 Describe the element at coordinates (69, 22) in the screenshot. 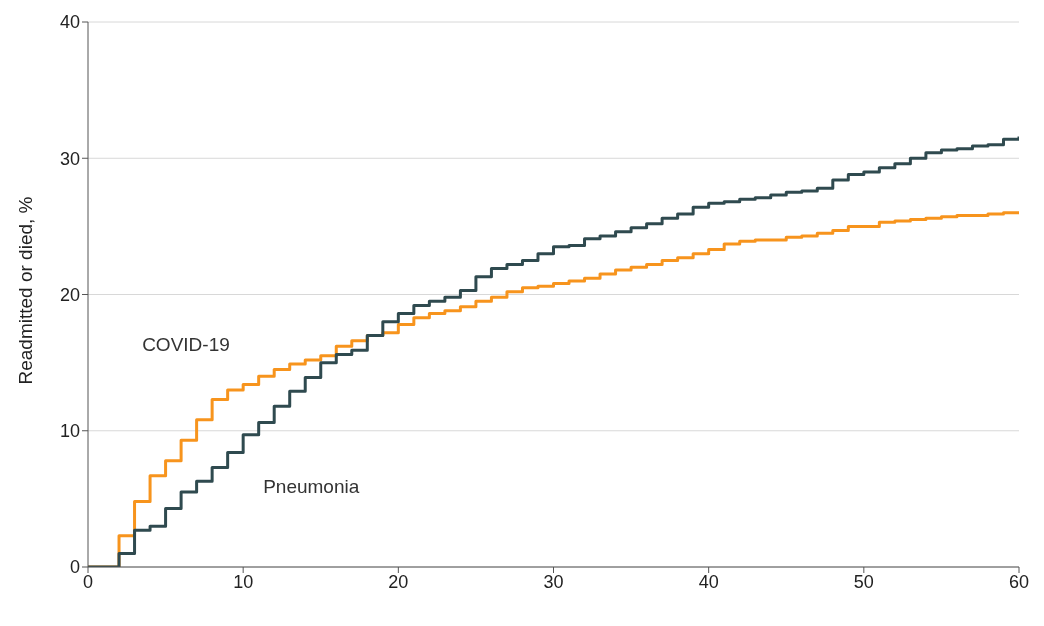

I see `y-tick-label: 40` at that location.